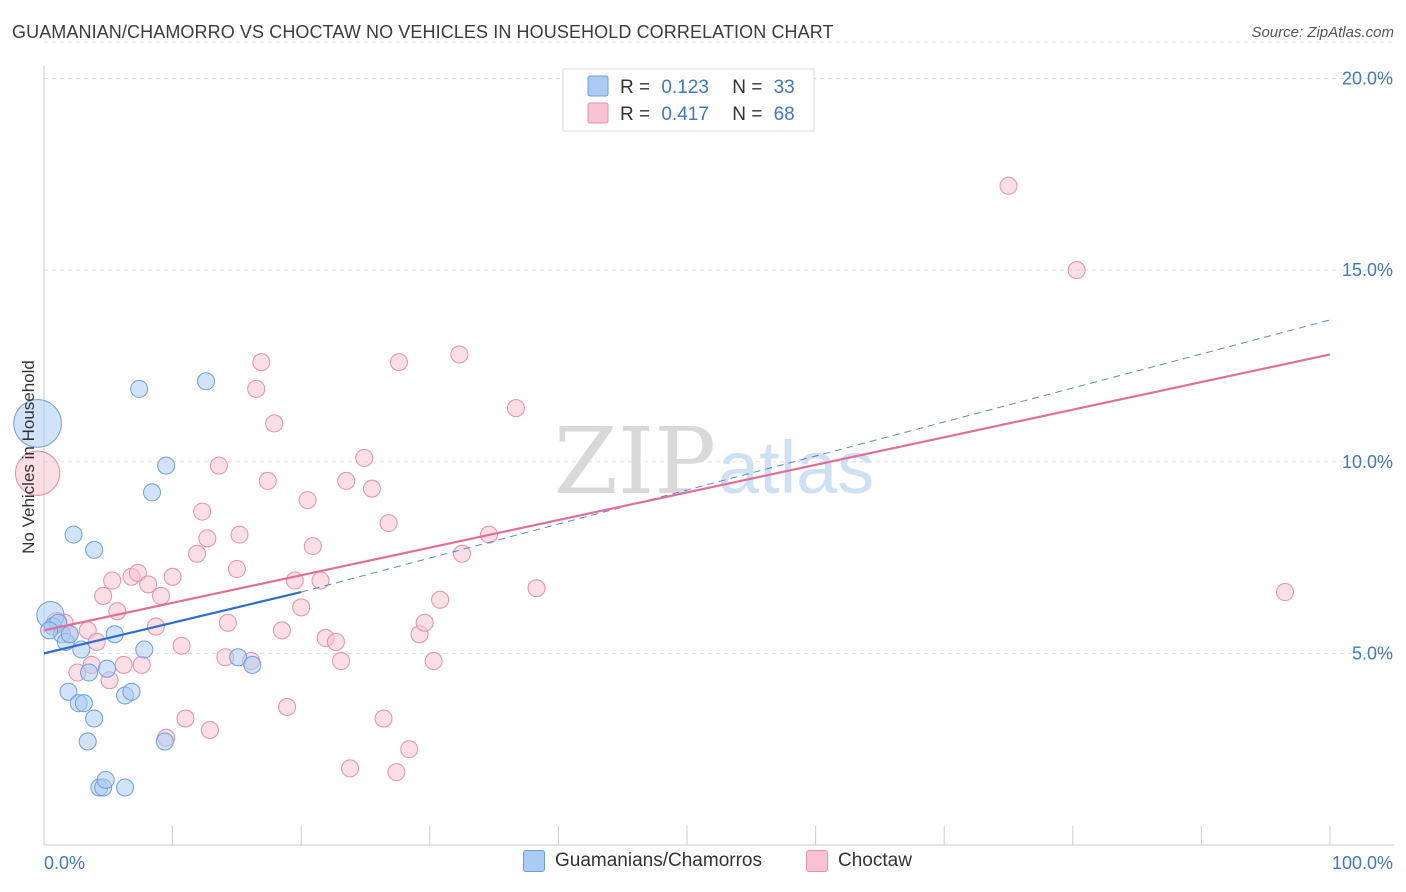  What do you see at coordinates (685, 87) in the screenshot?
I see `legend-r-value: 0.123` at bounding box center [685, 87].